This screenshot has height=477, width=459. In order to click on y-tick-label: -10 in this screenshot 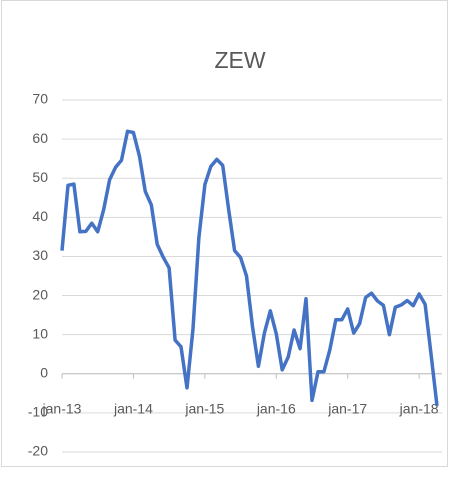, I will do `click(38, 412)`.